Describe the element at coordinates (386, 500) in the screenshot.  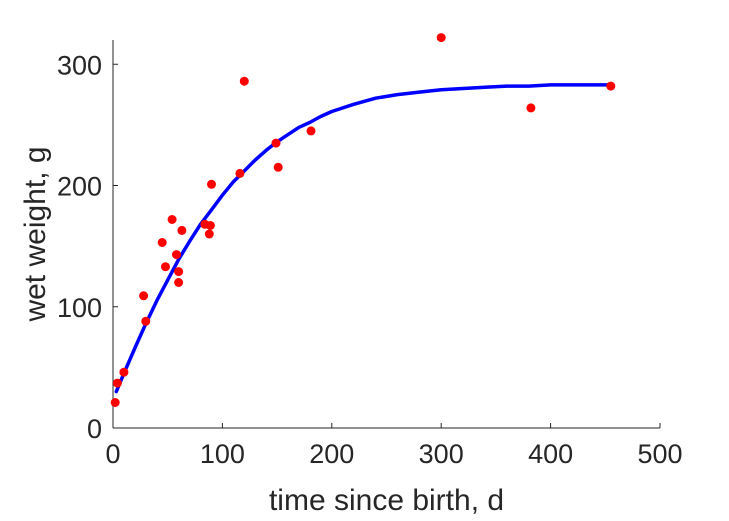
I see `x-axis-label: time since birth, d` at that location.